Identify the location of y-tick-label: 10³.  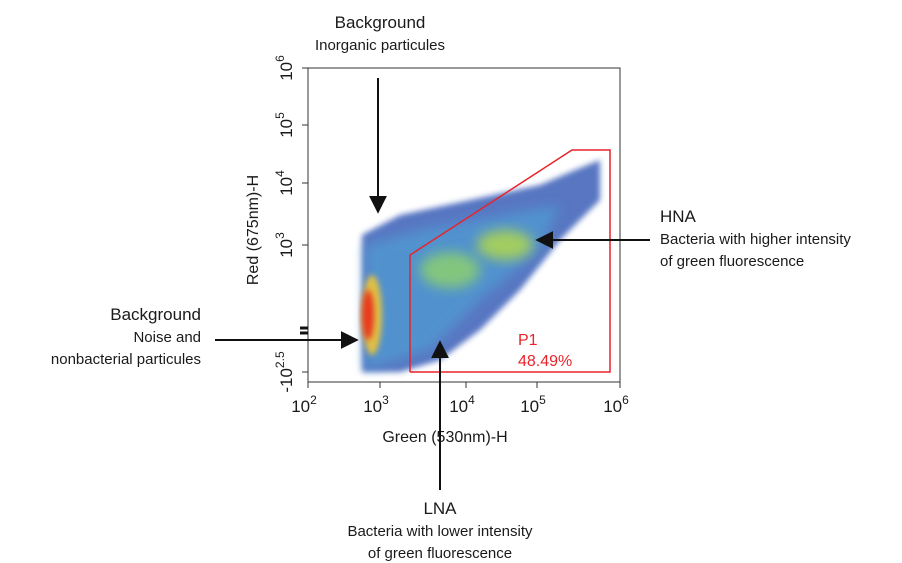
(284, 245).